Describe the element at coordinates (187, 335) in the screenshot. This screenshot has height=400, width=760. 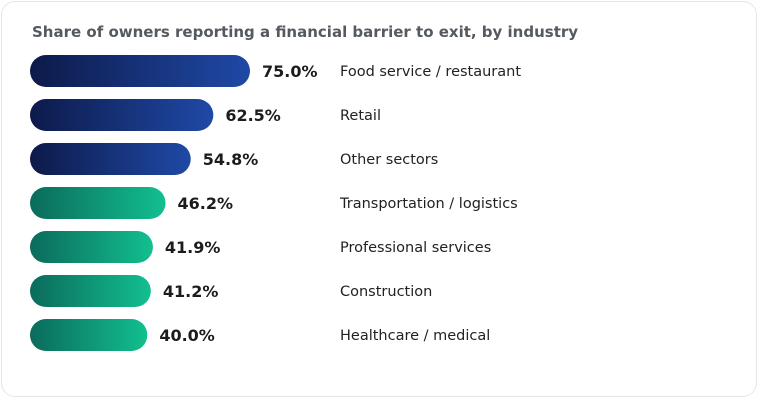
I see `bar-value-label: 40.0%` at that location.